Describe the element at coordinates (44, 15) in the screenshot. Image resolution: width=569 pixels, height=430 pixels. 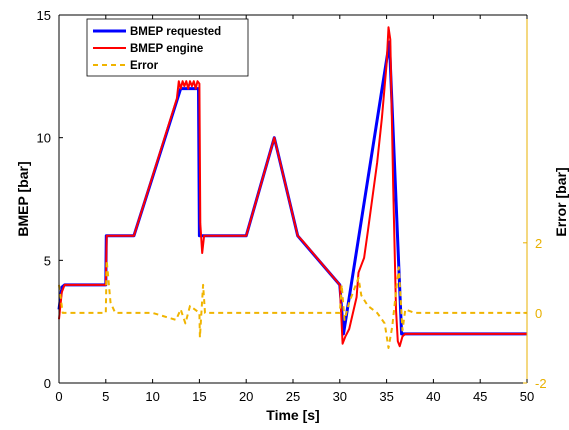
I see `y-tick-label: 15` at that location.